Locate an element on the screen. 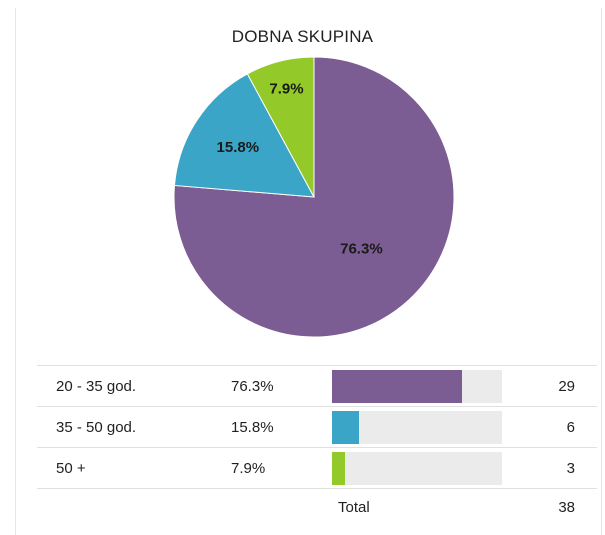 Image resolution: width=605 pixels, height=535 pixels. row-count: 3 is located at coordinates (549, 468).